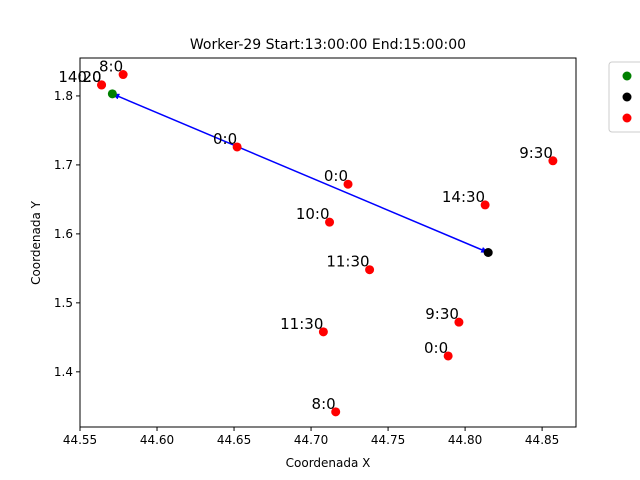 Image resolution: width=640 pixels, height=480 pixels. I want to click on x-tick-label: 44.75, so click(388, 440).